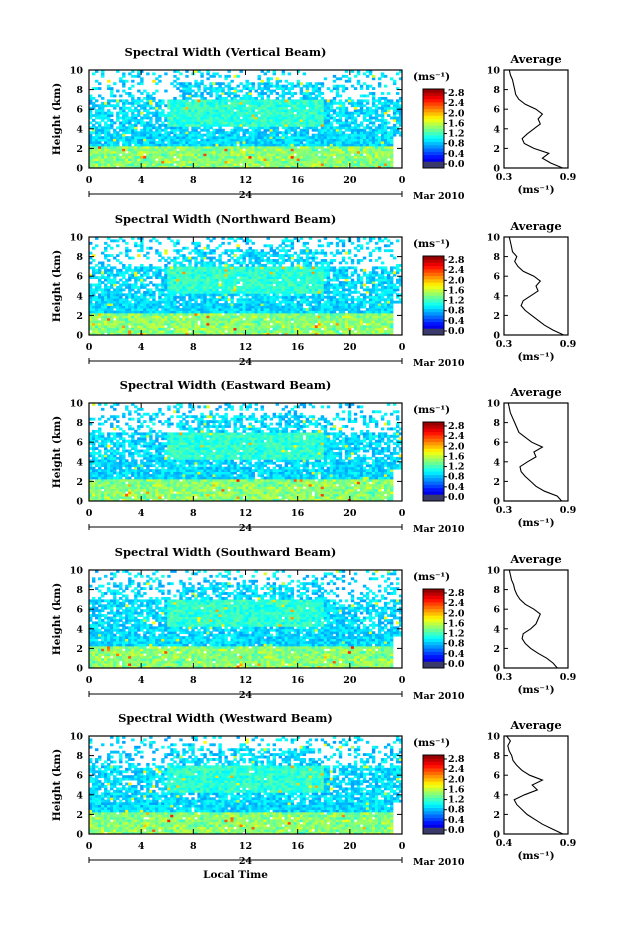 The image size is (623, 929). What do you see at coordinates (141, 180) in the screenshot?
I see `x-tick-label: 4` at bounding box center [141, 180].